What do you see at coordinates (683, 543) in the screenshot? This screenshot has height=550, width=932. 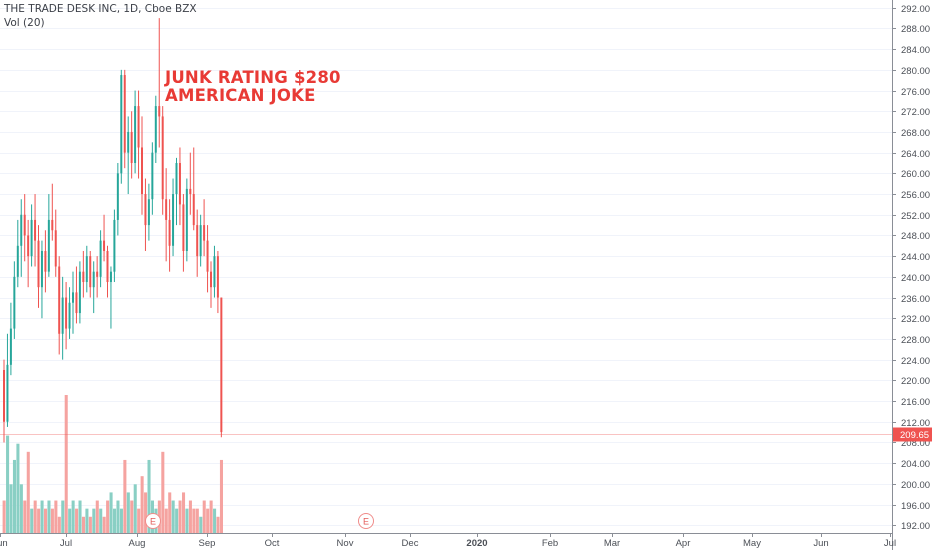 I see `time-tick-label: Apr` at bounding box center [683, 543].